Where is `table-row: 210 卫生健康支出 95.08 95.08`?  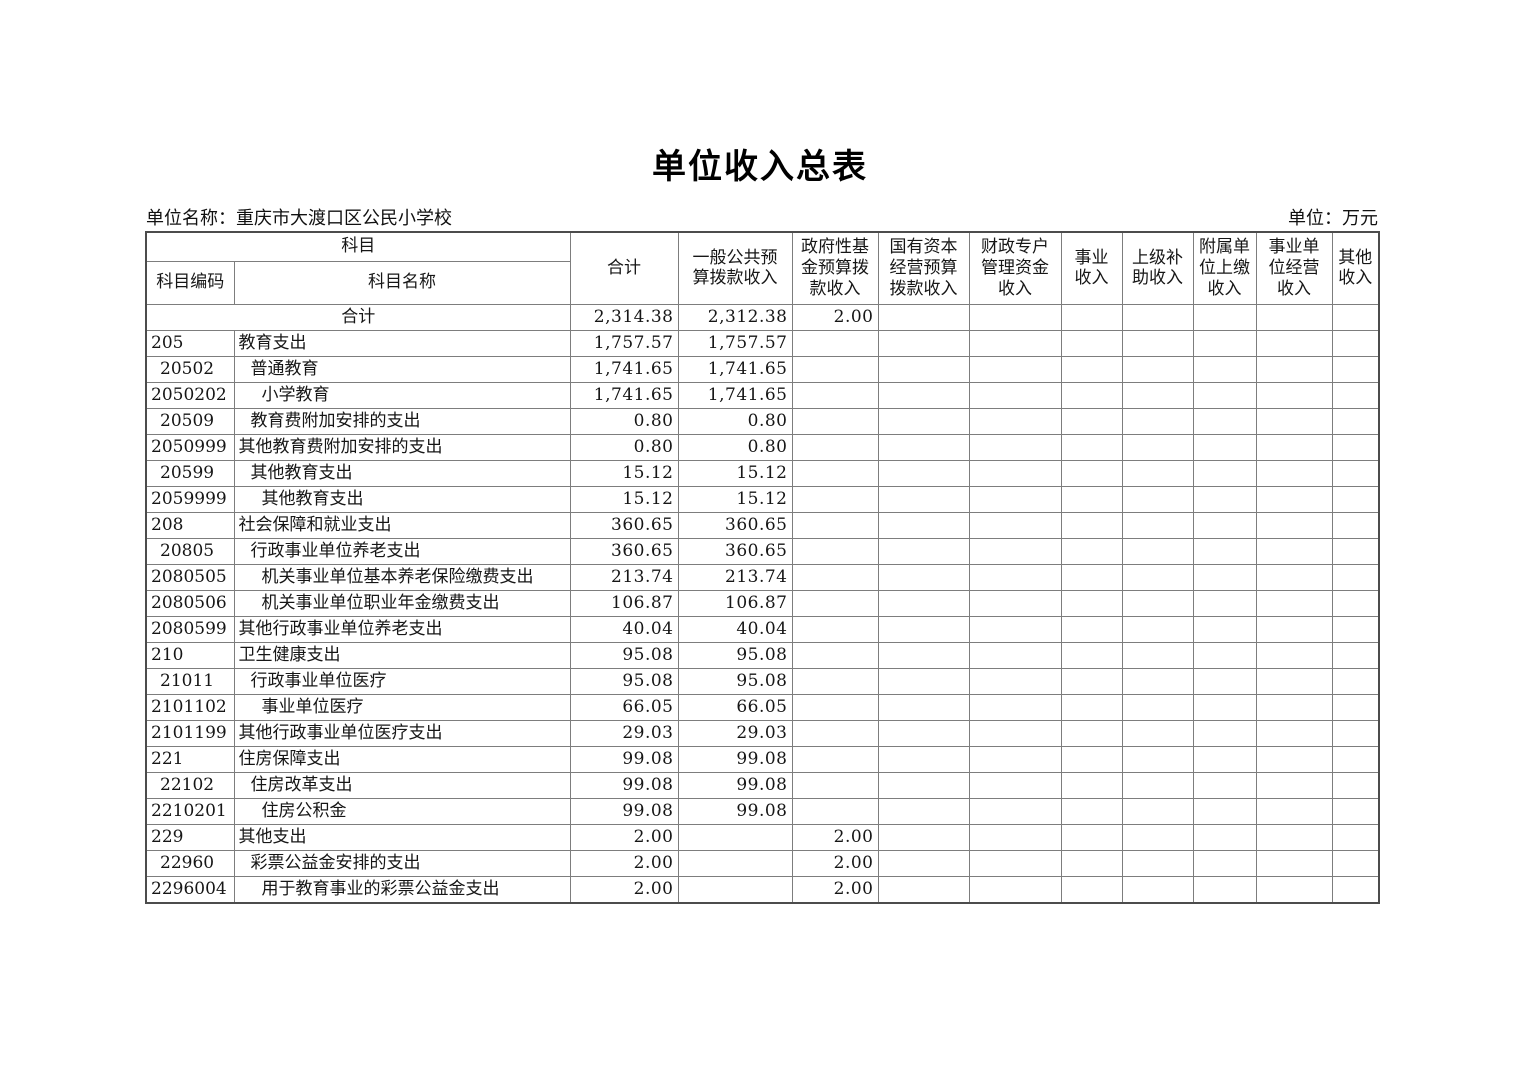 table-row: 210 卫生健康支出 95.08 95.08 is located at coordinates (762, 655).